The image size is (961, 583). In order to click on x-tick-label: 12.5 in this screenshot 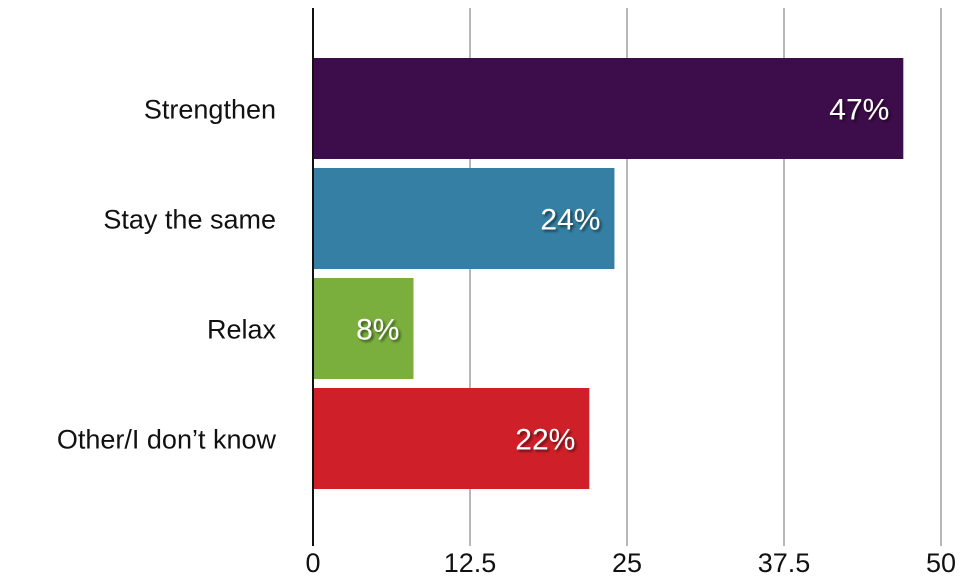, I will do `click(470, 563)`.